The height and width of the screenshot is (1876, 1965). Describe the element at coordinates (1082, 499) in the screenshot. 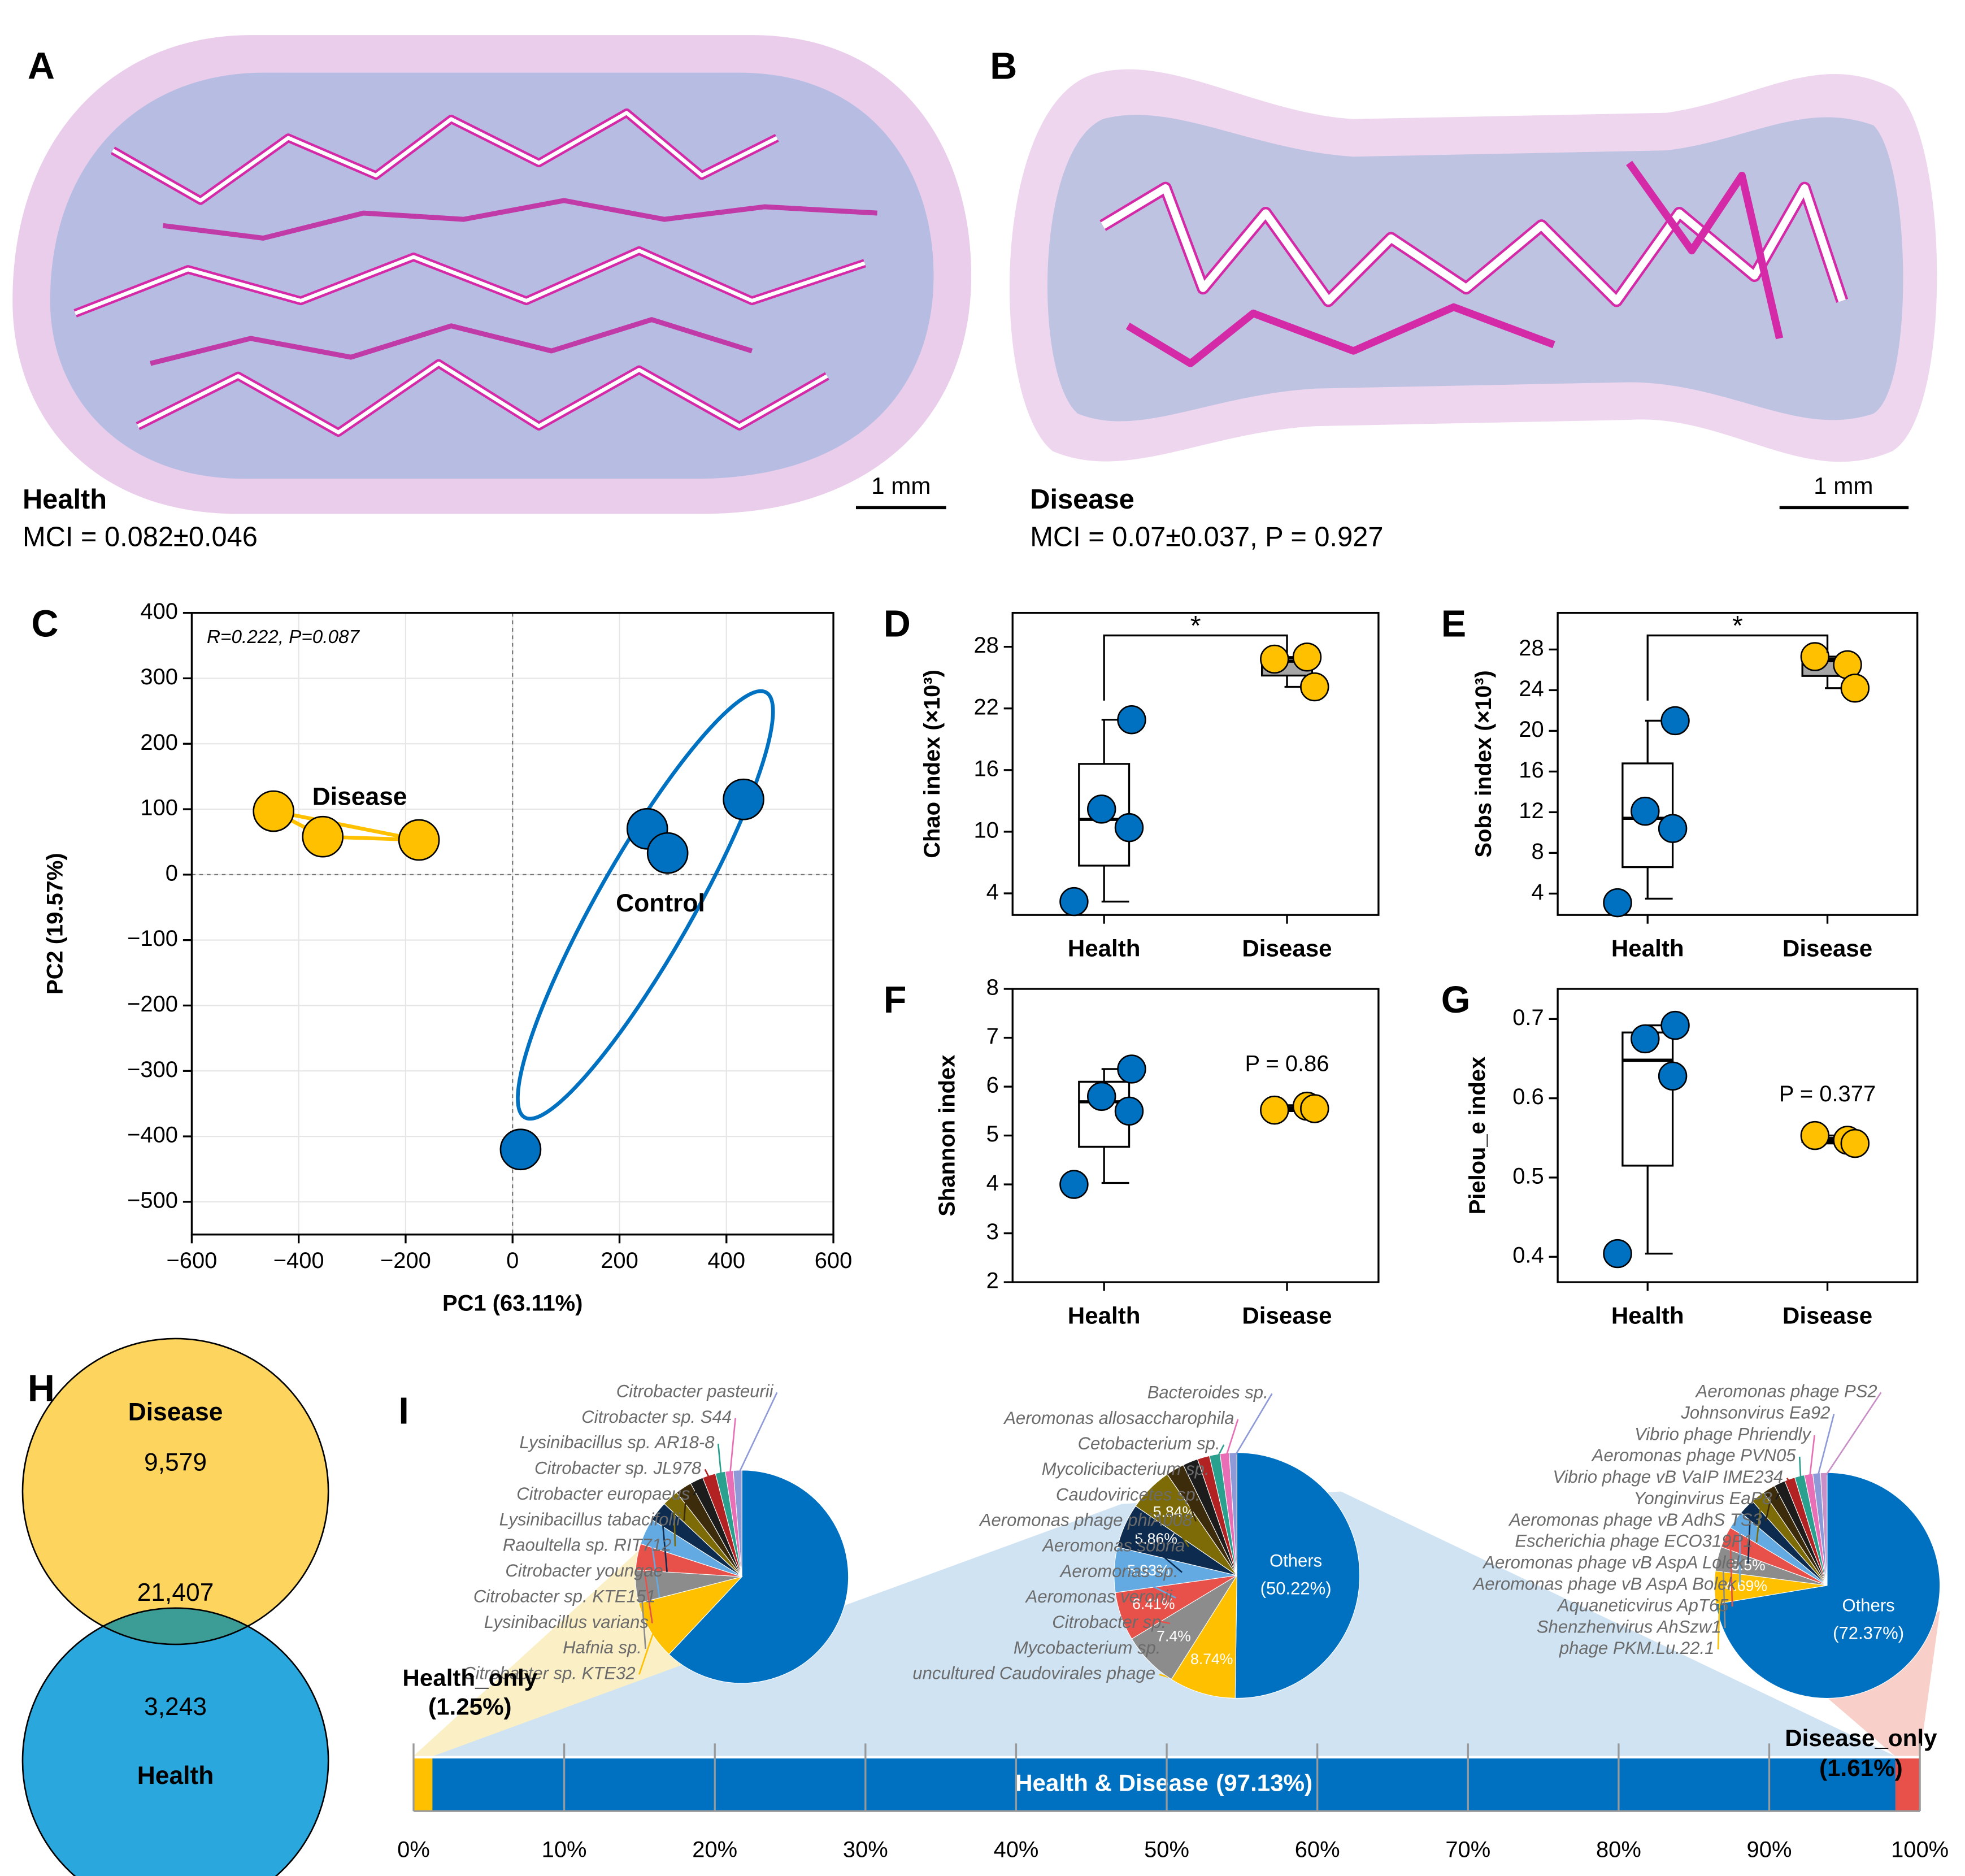

I see `group-label: Disease` at that location.